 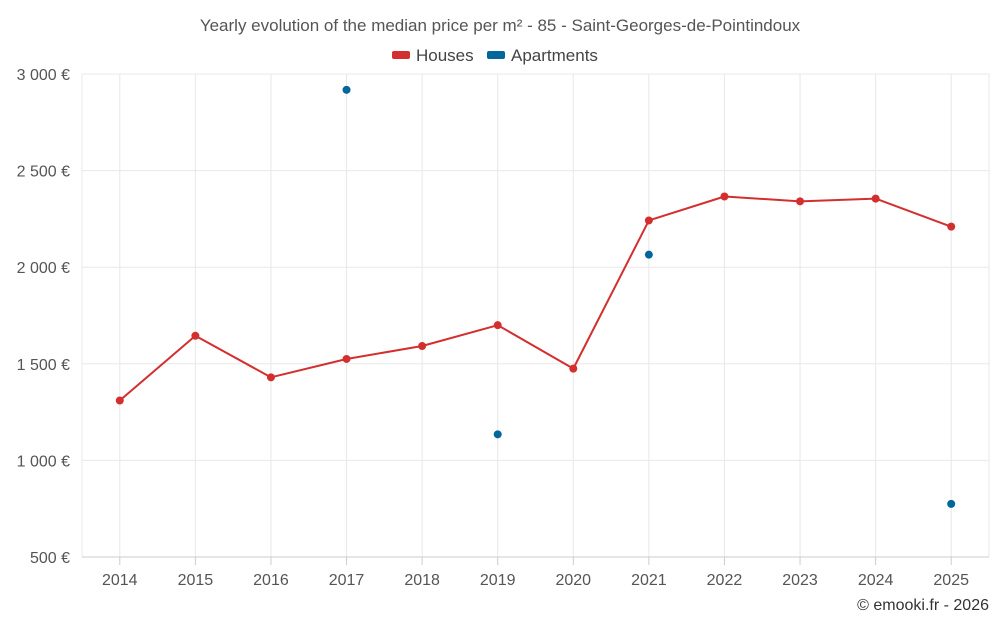 I want to click on legend-label-houses: Houses, so click(x=445, y=55).